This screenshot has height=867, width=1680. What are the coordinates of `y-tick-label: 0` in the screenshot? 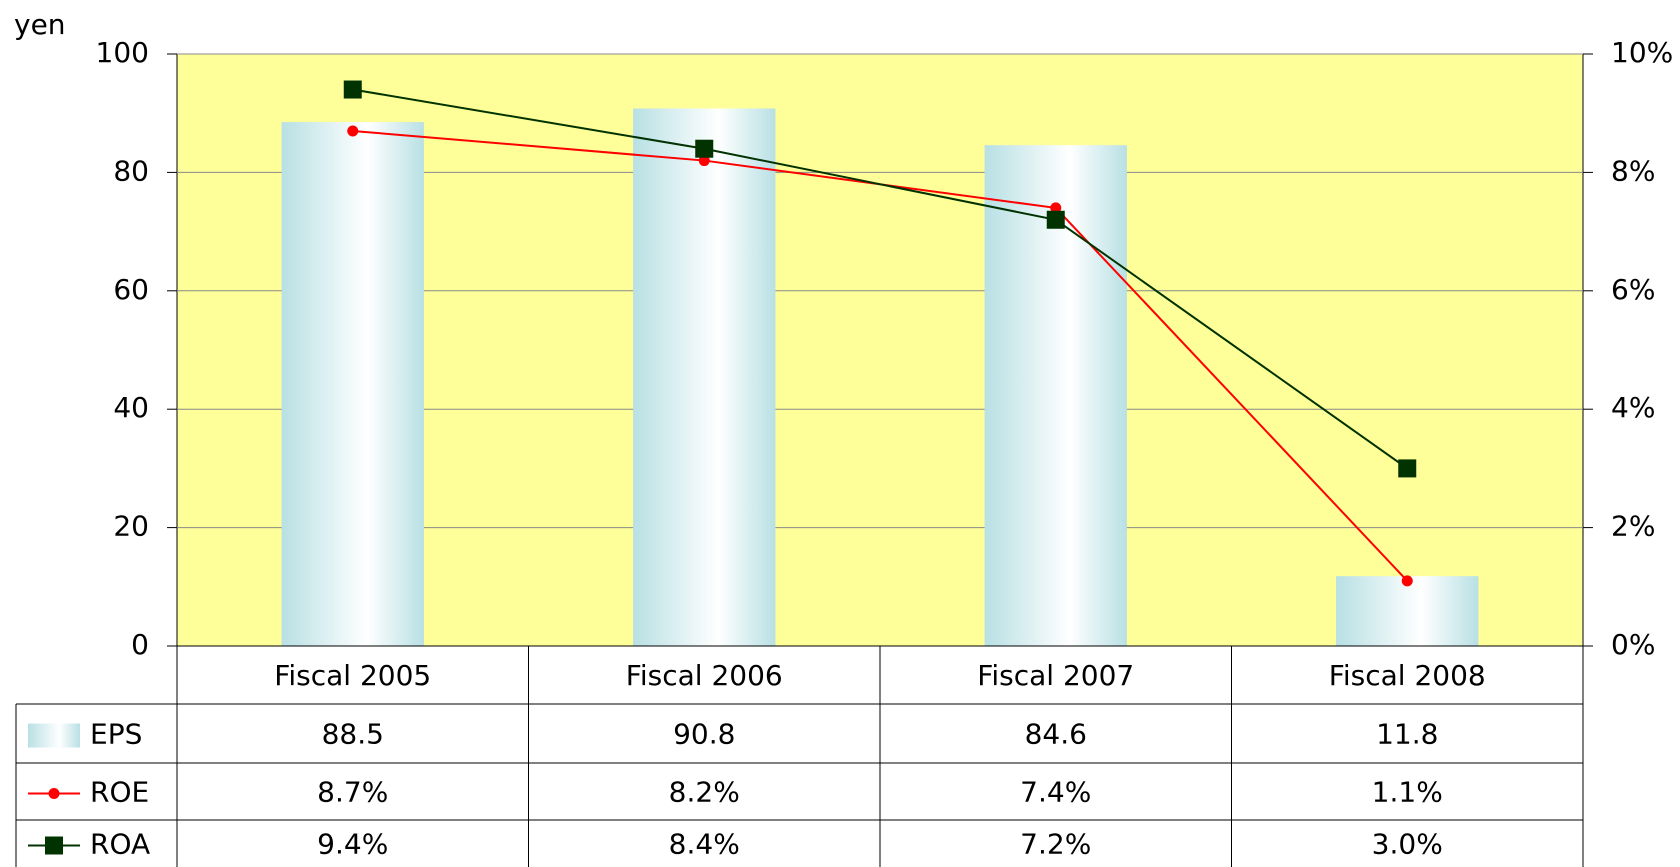 It's located at (140, 644).